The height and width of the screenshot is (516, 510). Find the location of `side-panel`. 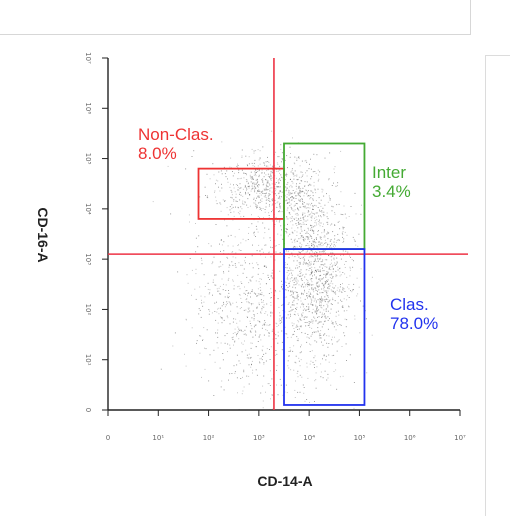

side-panel is located at coordinates (497, 285).